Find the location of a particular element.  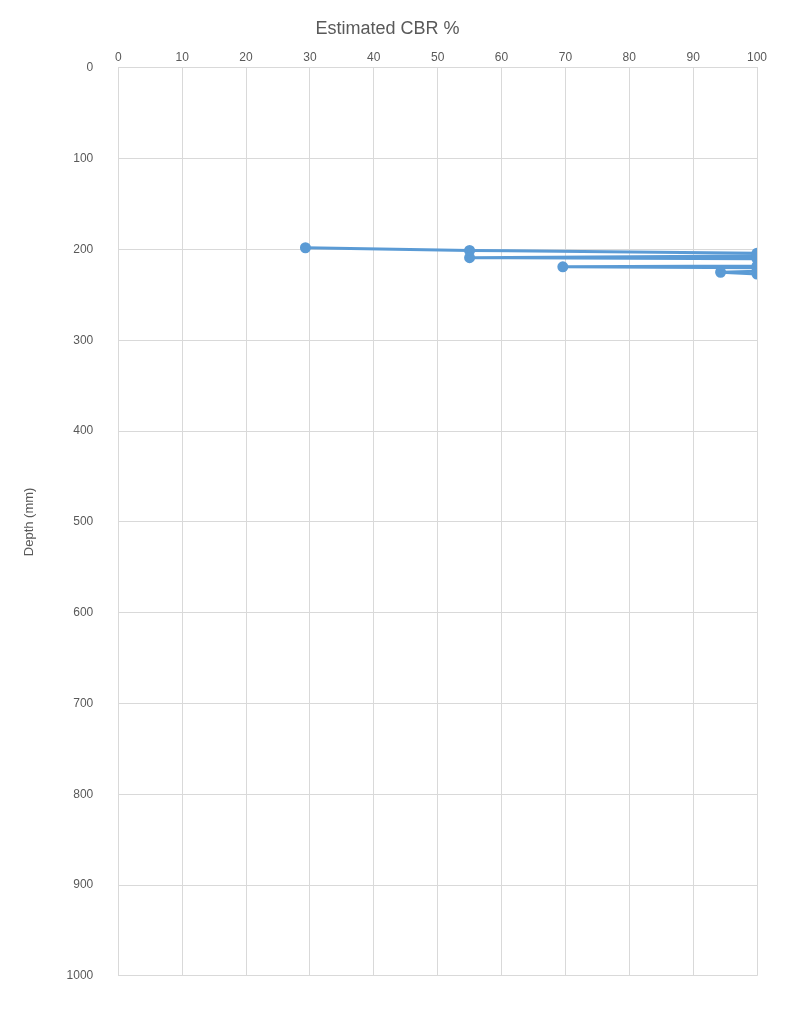

y-tick-label: 200 is located at coordinates (83, 248).